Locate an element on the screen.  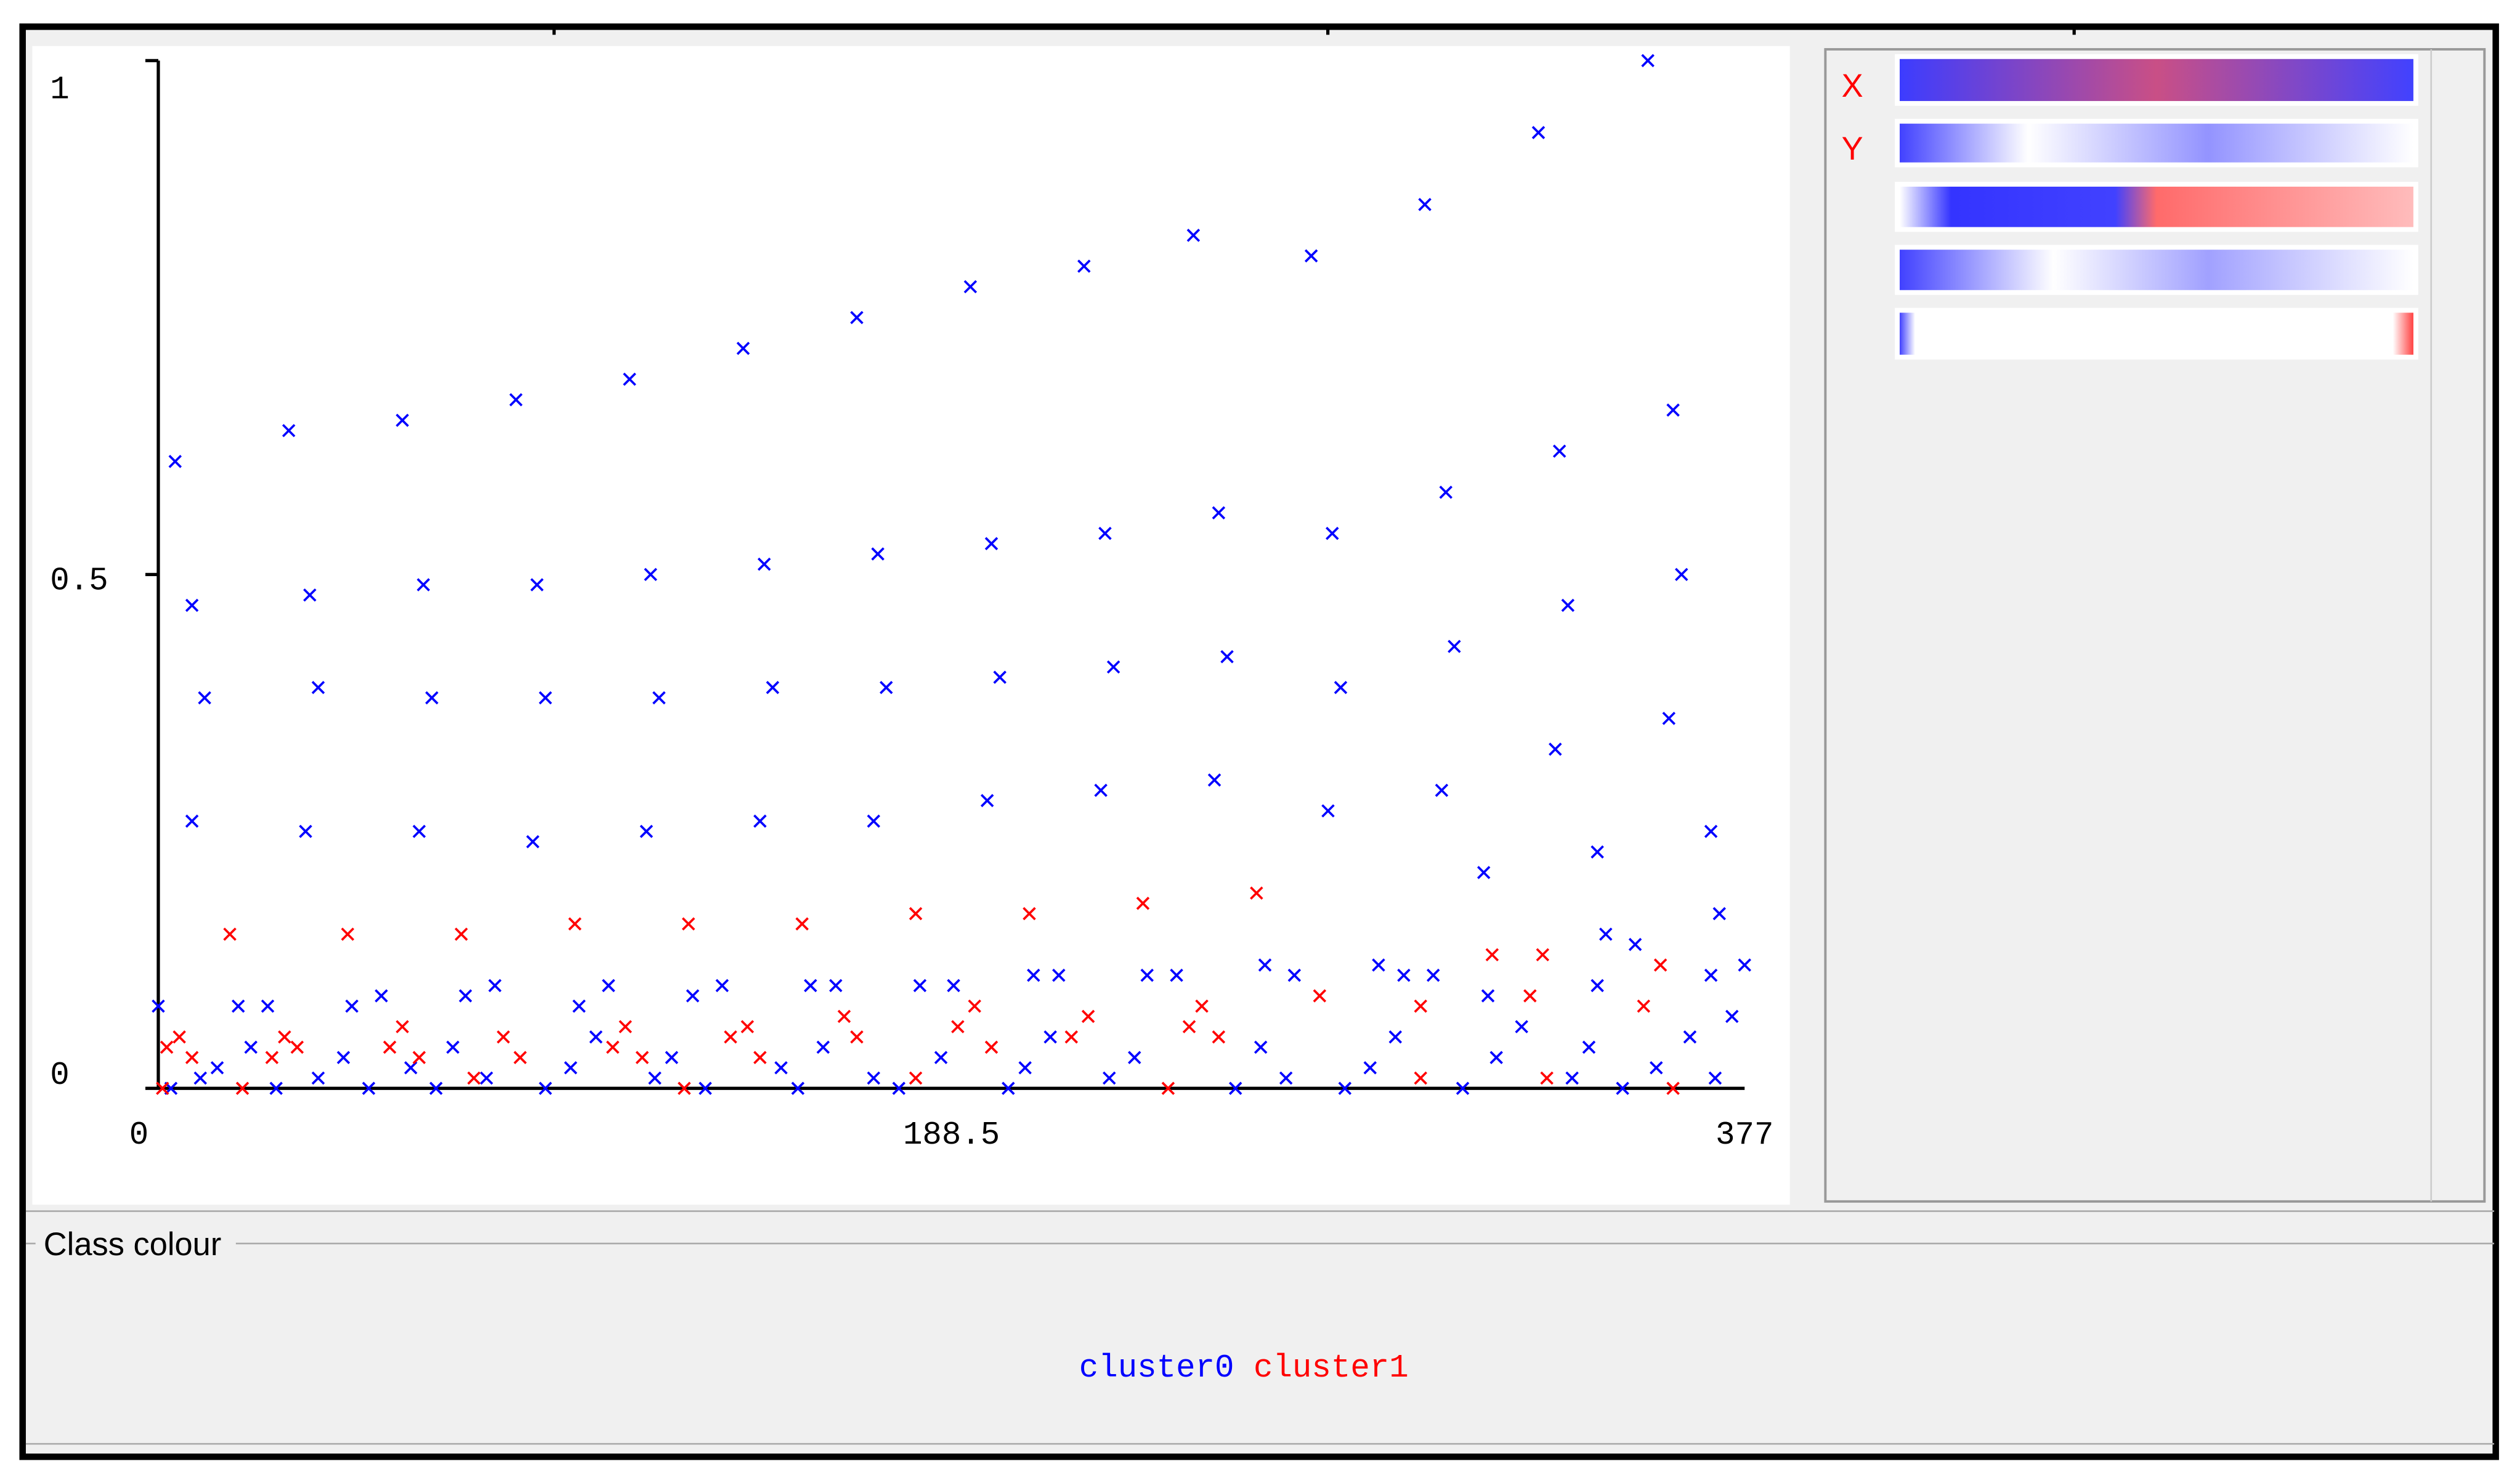
legend-entry: cluster1 is located at coordinates (1331, 1367).